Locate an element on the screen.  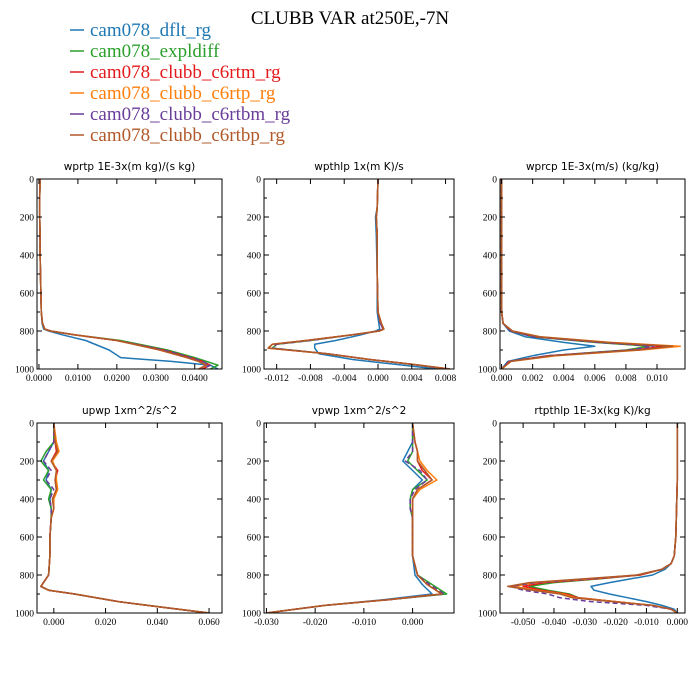
x-tick-label: -0.004 is located at coordinates (344, 379).